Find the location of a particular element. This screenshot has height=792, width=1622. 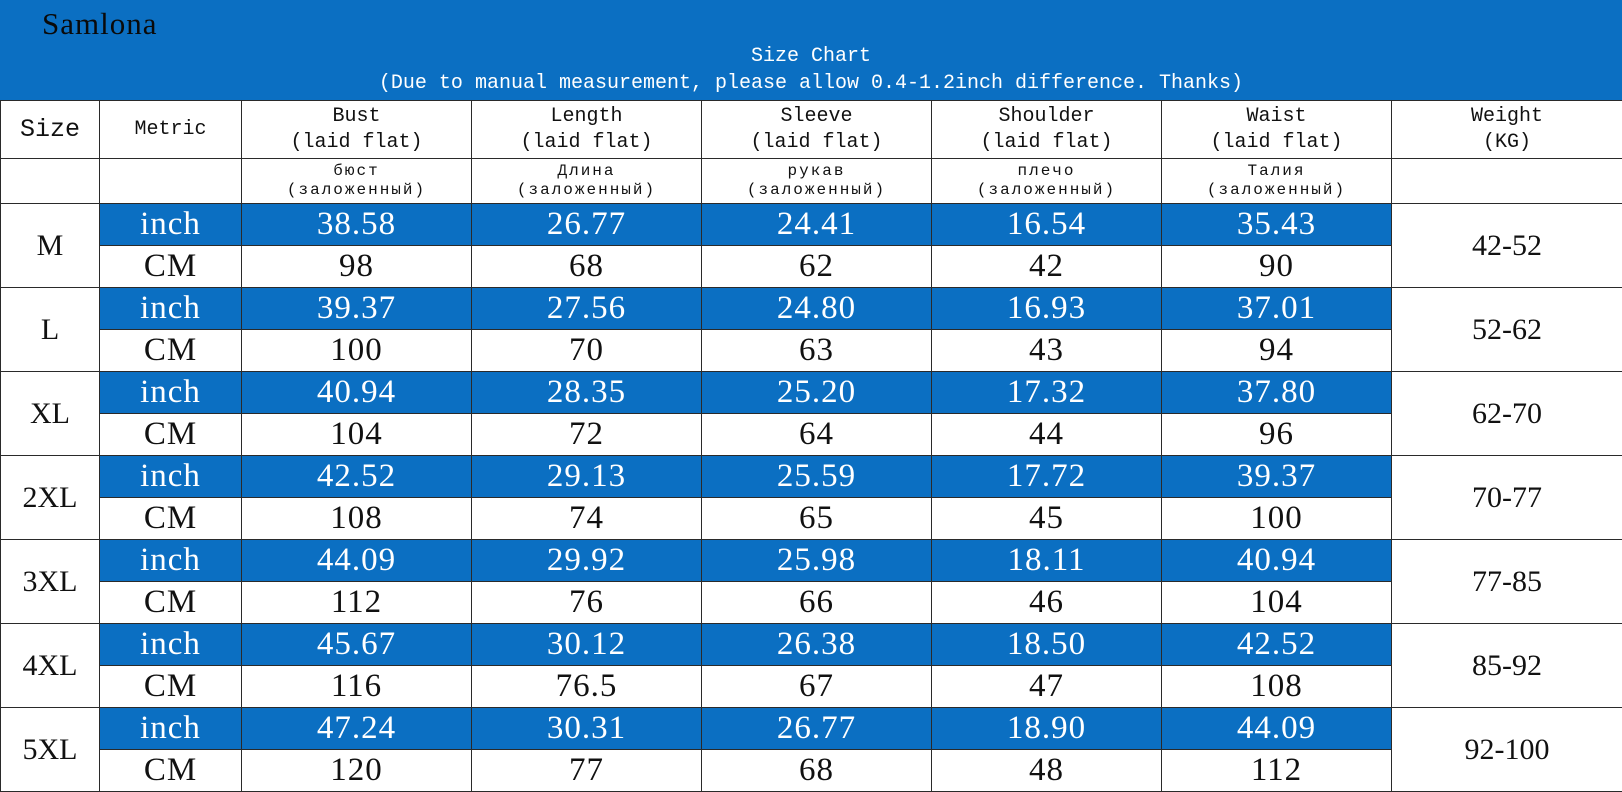

inch-value: 26.38 is located at coordinates (817, 645).